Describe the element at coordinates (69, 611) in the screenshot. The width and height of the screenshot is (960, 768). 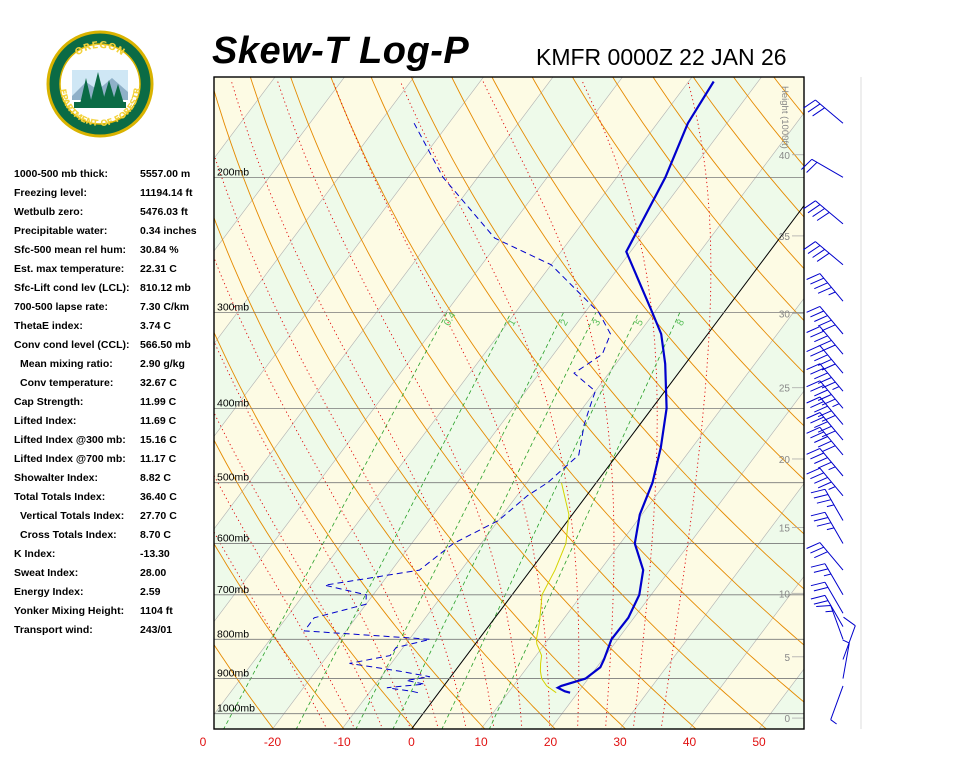
I see `index-label: Yonker Mixing Height:` at that location.